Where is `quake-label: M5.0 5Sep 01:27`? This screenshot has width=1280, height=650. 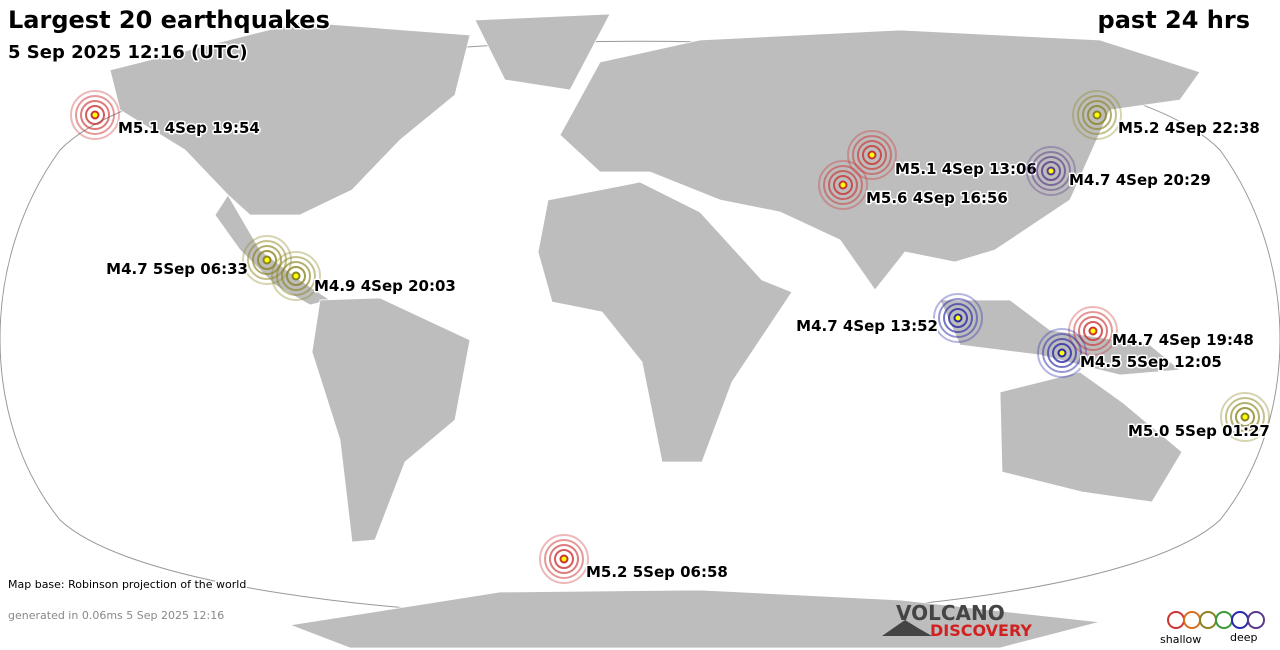 quake-label: M5.0 5Sep 01:27 is located at coordinates (1199, 431).